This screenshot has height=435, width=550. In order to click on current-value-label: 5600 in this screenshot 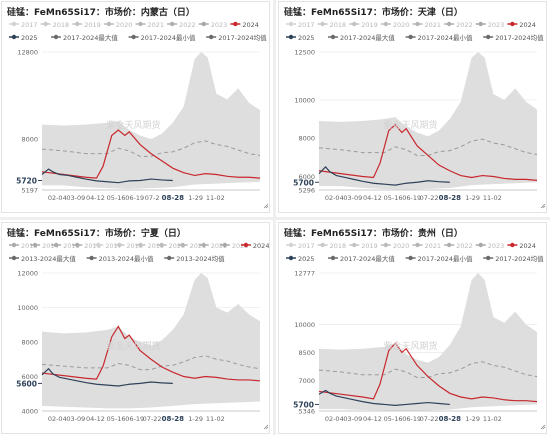, I will do `click(26, 383)`.